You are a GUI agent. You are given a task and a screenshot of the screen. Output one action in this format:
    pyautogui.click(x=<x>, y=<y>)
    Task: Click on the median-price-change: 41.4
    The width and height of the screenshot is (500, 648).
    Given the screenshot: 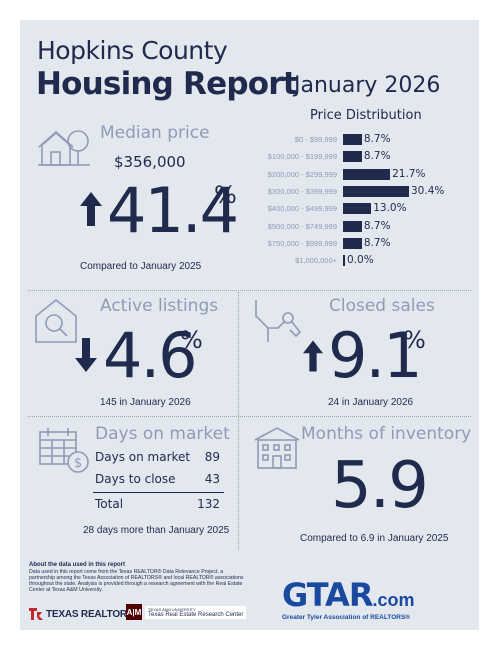 What is the action you would take?
    pyautogui.click(x=173, y=210)
    